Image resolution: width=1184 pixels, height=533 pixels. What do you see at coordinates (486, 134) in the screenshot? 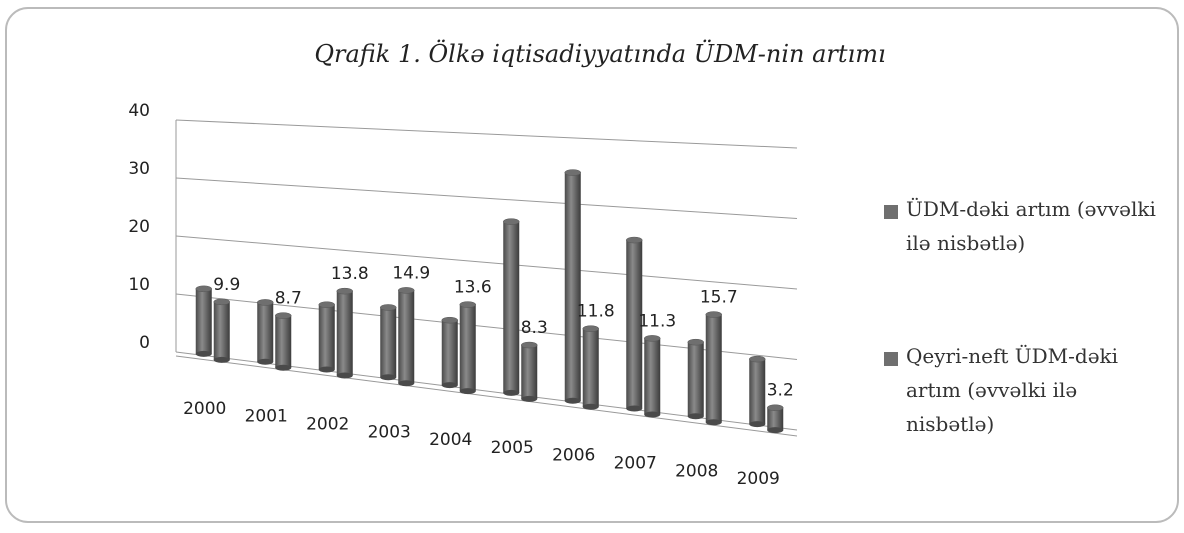
I see `grid-line` at bounding box center [486, 134].